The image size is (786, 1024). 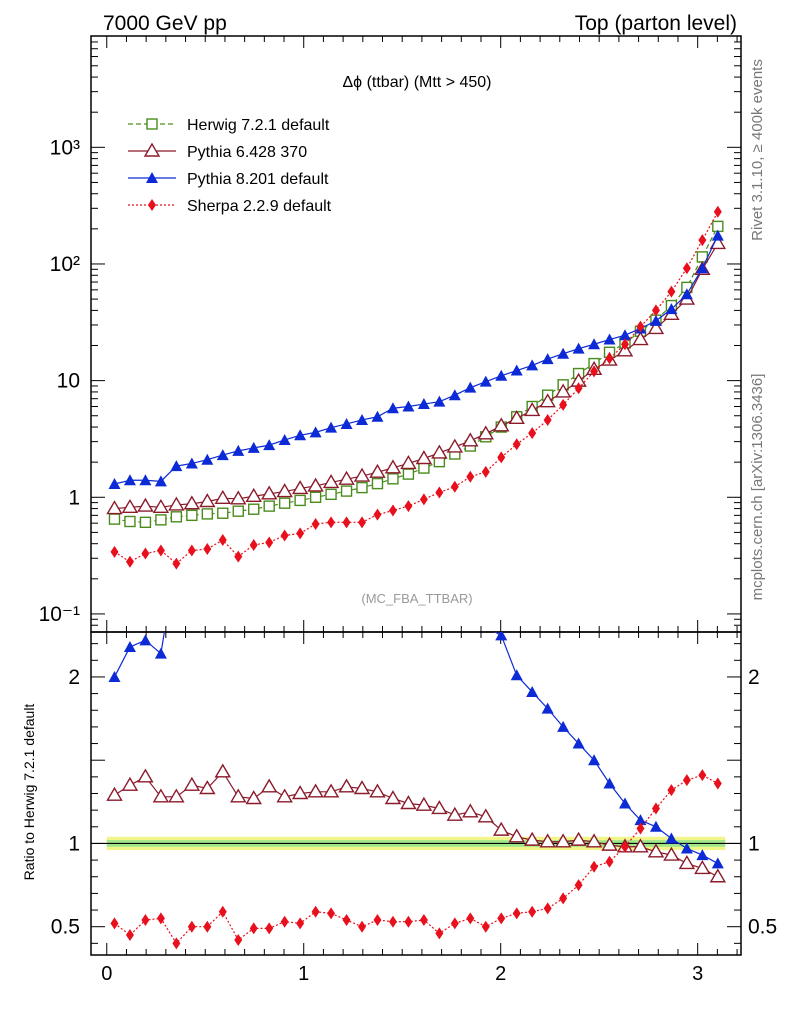 I want to click on x-tick-label: 0, so click(x=106, y=974).